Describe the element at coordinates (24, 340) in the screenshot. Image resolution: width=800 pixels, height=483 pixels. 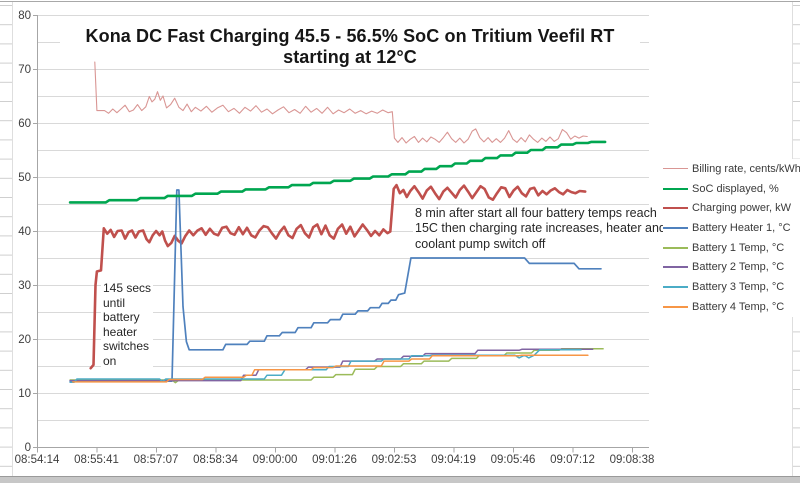
I see `y-axis-label: 20` at that location.